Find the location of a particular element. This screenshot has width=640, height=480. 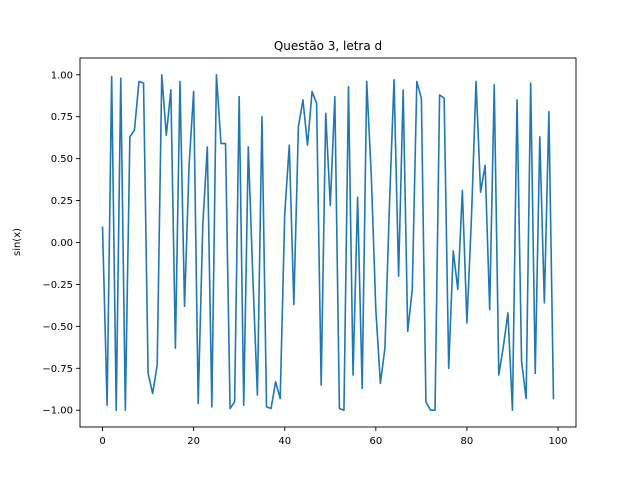

x-tick-label: 80 is located at coordinates (467, 441).